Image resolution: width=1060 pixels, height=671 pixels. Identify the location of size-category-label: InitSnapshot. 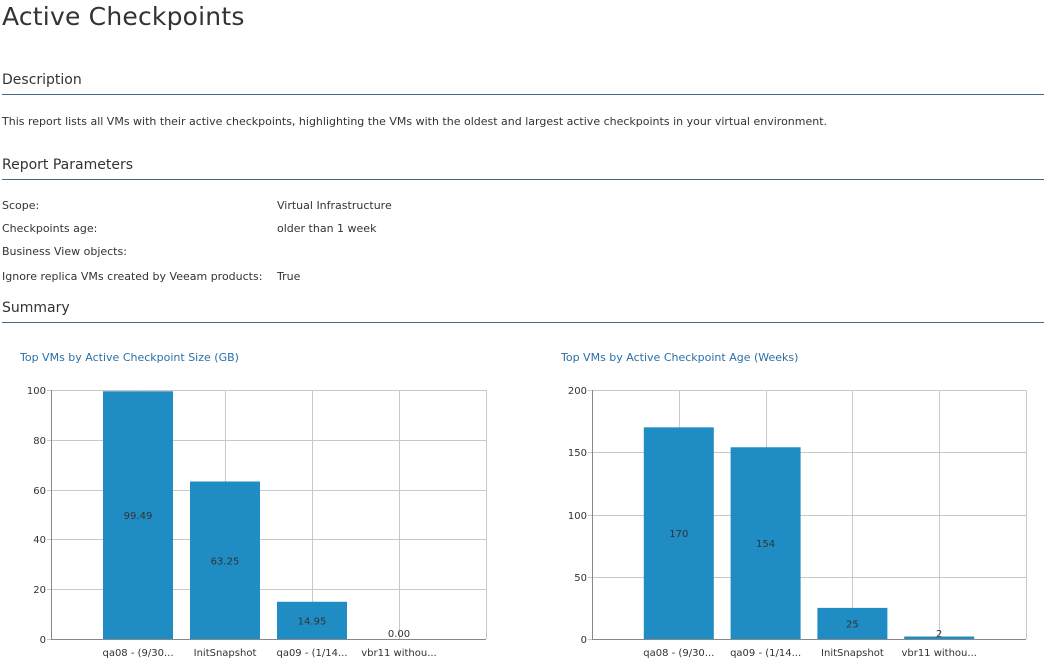
(225, 653).